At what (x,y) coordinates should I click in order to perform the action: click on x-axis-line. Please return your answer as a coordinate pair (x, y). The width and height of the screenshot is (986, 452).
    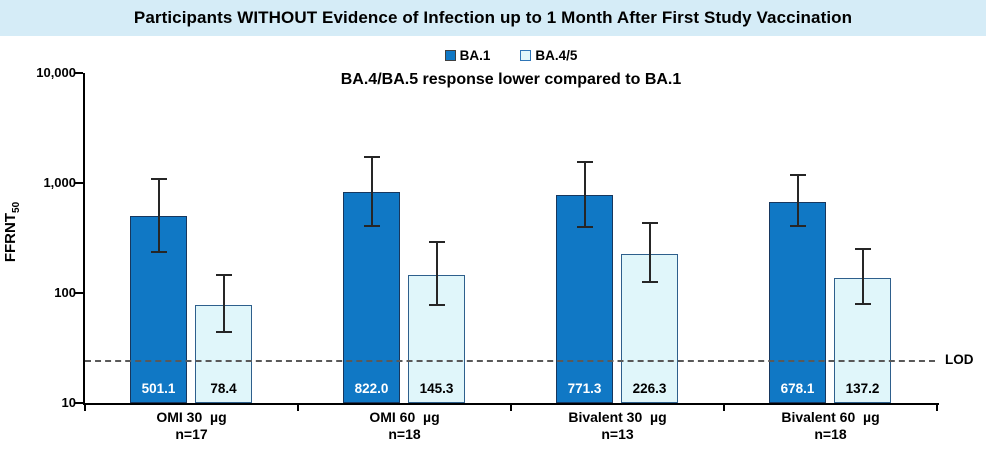
    Looking at the image, I should click on (511, 404).